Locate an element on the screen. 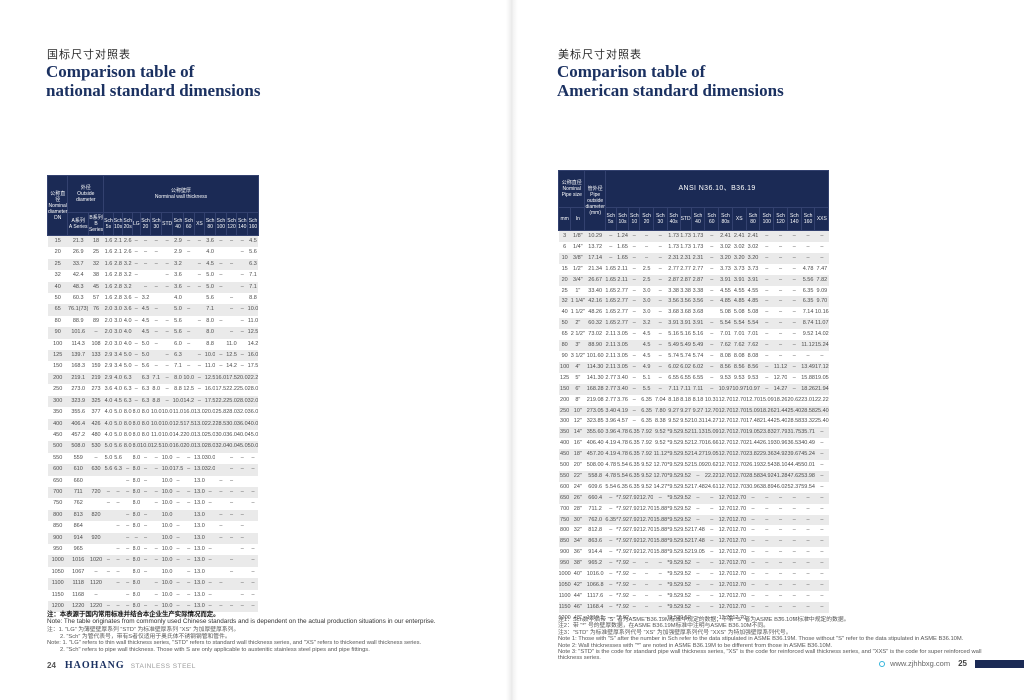 The image size is (1024, 700). table-cell: 15.88 is located at coordinates (660, 552).